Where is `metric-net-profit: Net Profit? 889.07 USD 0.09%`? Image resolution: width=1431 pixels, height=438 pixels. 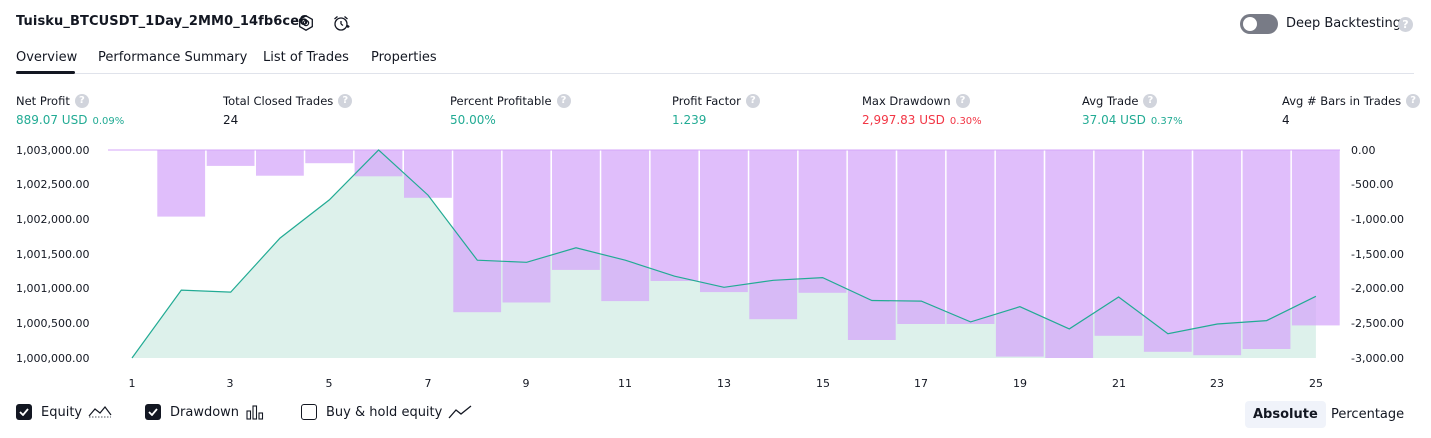
metric-net-profit: Net Profit? 889.07 USD 0.09% is located at coordinates (70, 110).